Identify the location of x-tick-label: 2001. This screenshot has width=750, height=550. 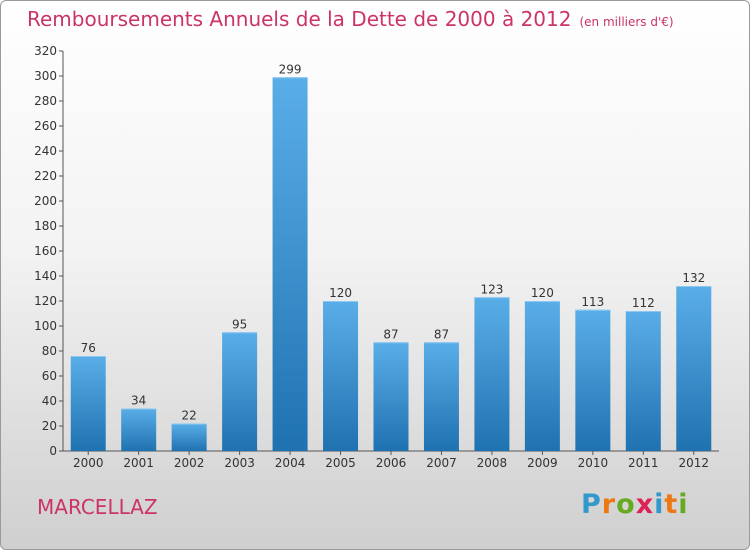
(138, 463).